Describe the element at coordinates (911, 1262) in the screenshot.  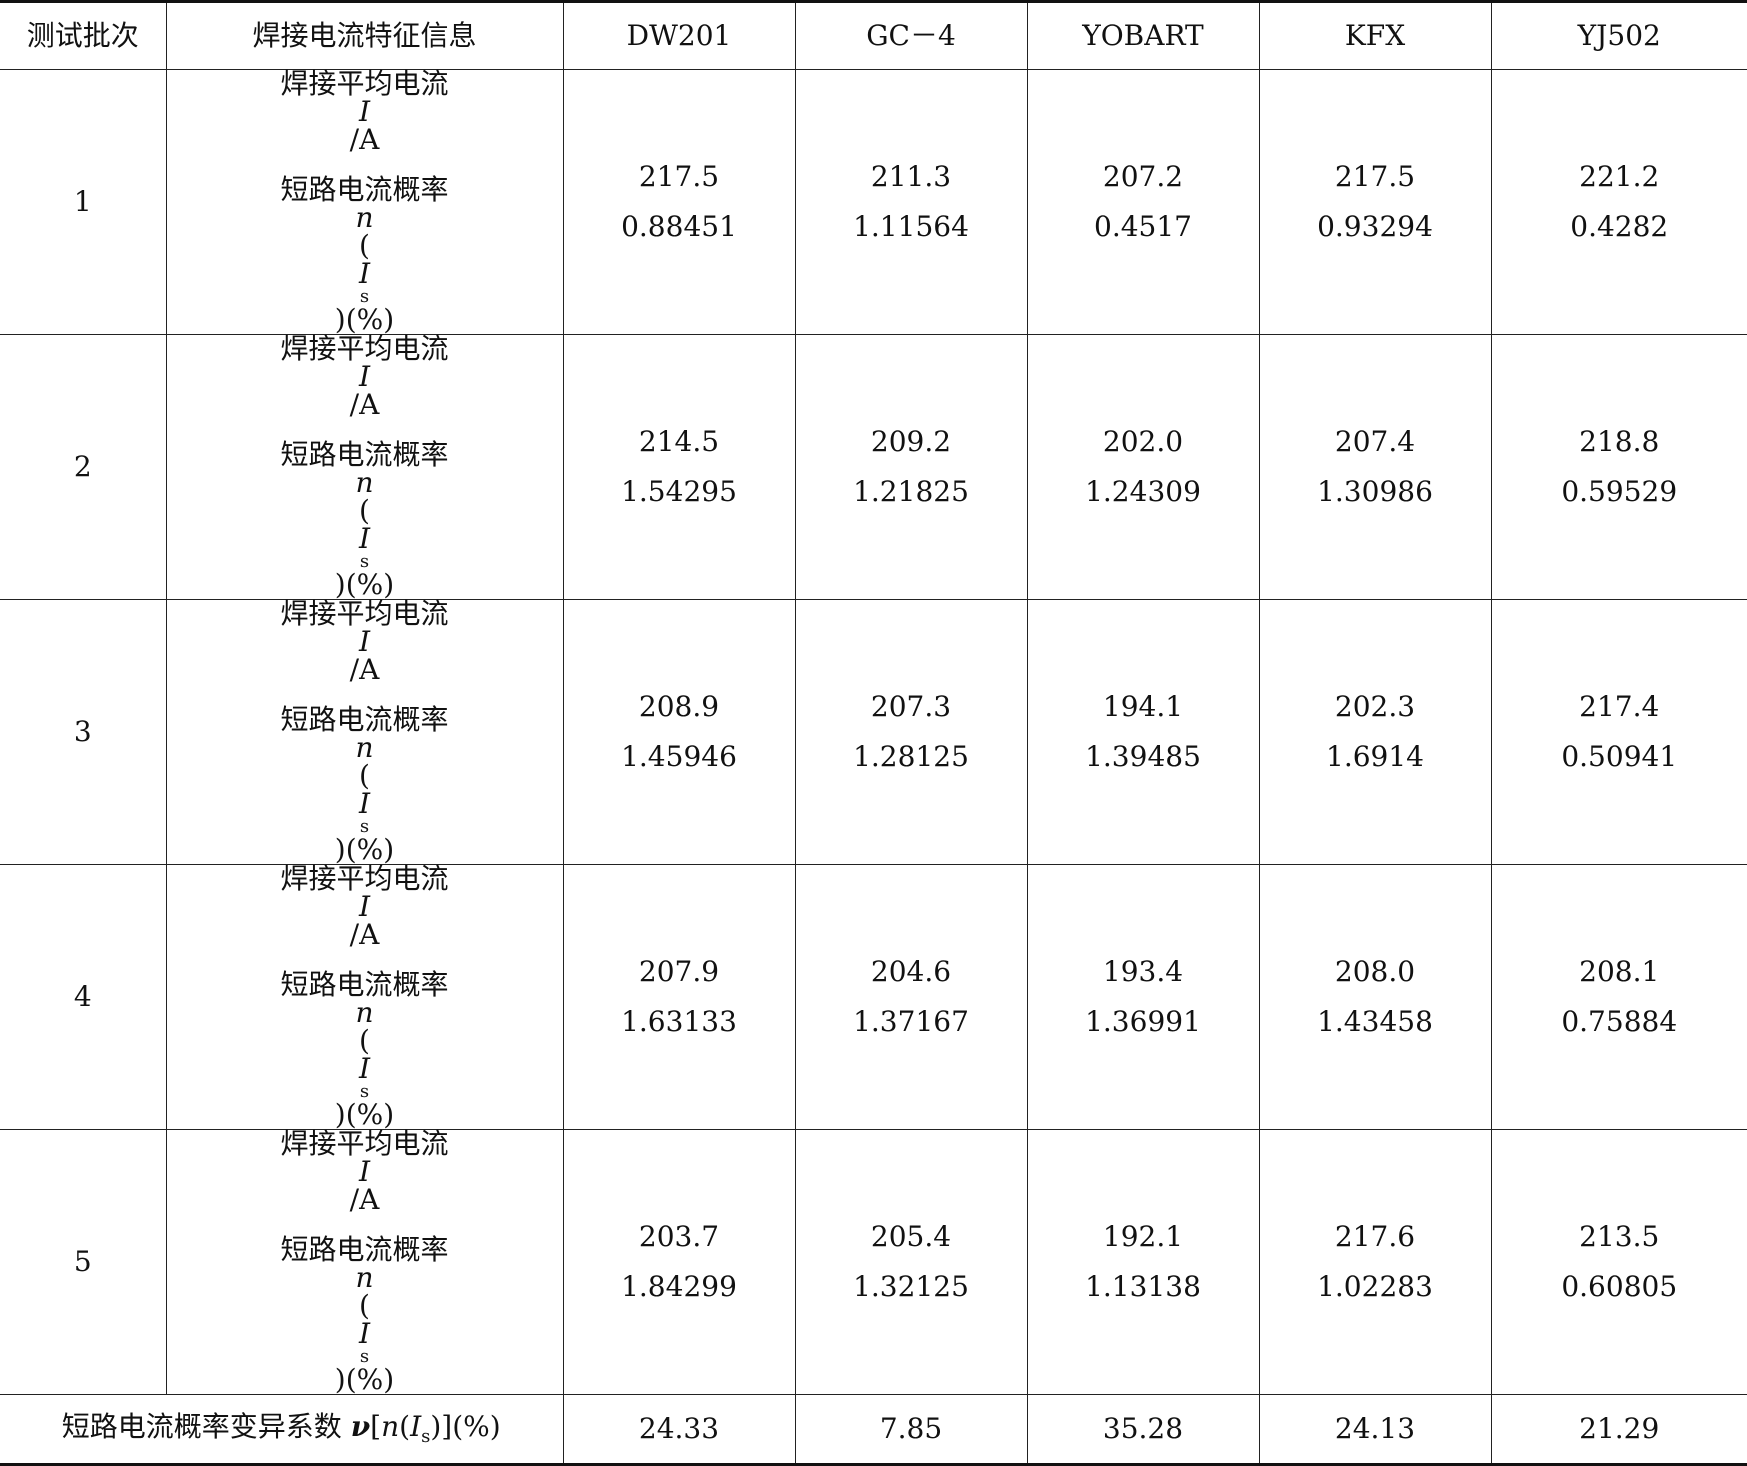
I see `value-cell: 205.4 1.32125` at that location.